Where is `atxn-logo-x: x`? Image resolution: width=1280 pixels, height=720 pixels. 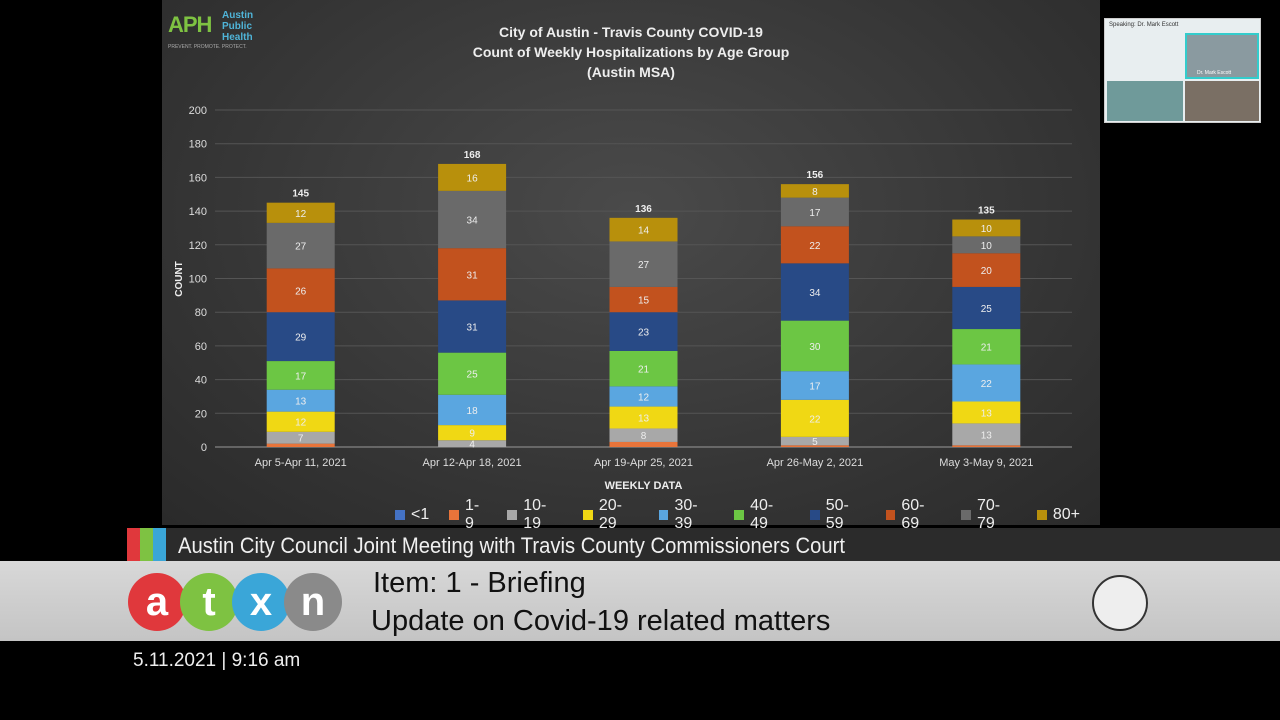 atxn-logo-x: x is located at coordinates (261, 602).